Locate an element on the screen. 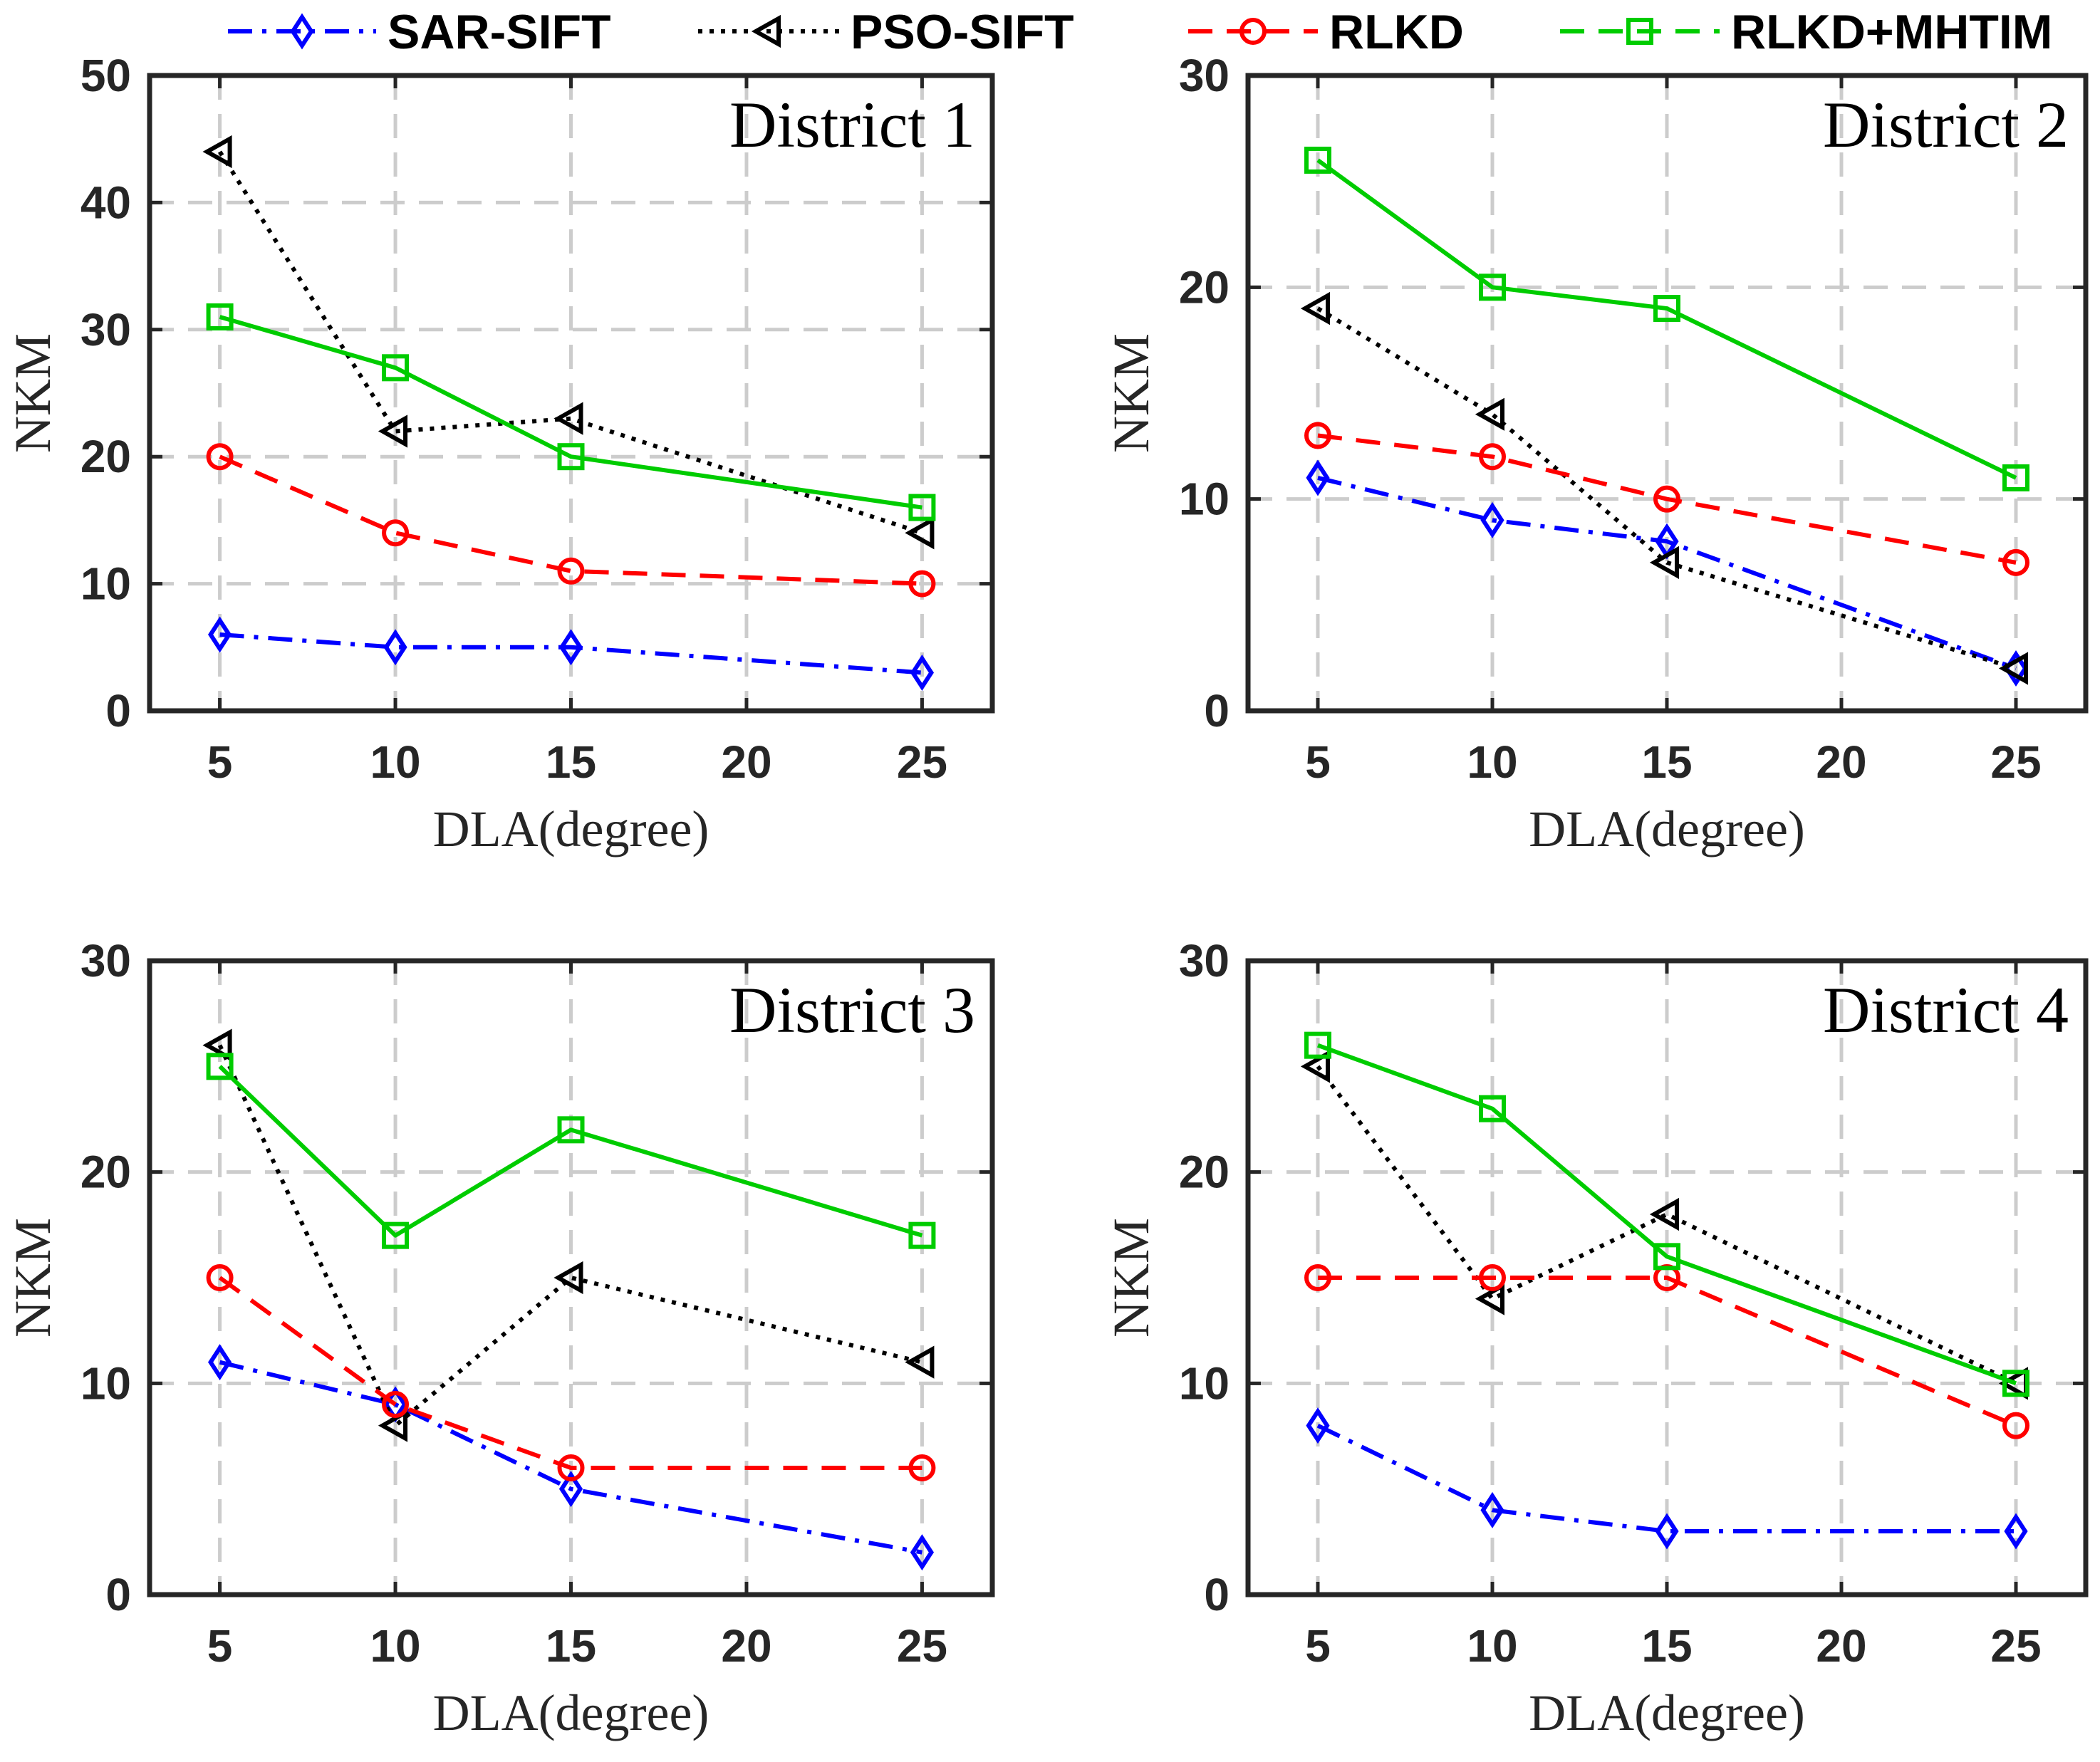 The height and width of the screenshot is (1762, 2100). legend-item-rlkd-mhtim: RLKD+MHTIM is located at coordinates (1806, 32).